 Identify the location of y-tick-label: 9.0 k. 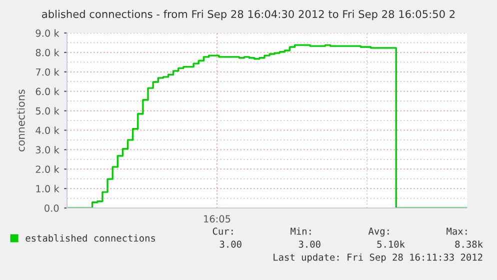
(48, 33).